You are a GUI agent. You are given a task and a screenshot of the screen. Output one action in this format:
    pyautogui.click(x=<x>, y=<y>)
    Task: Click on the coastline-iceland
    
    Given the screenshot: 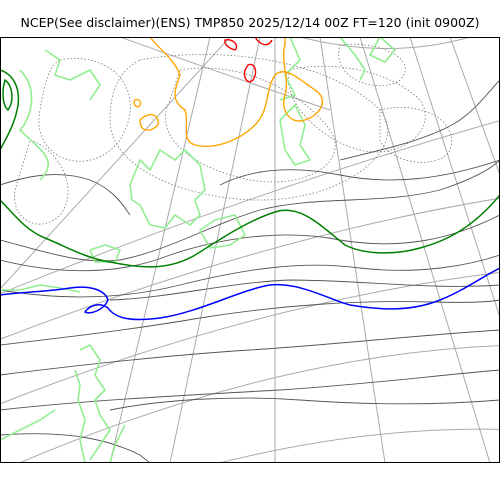 What is the action you would take?
    pyautogui.click(x=105, y=253)
    